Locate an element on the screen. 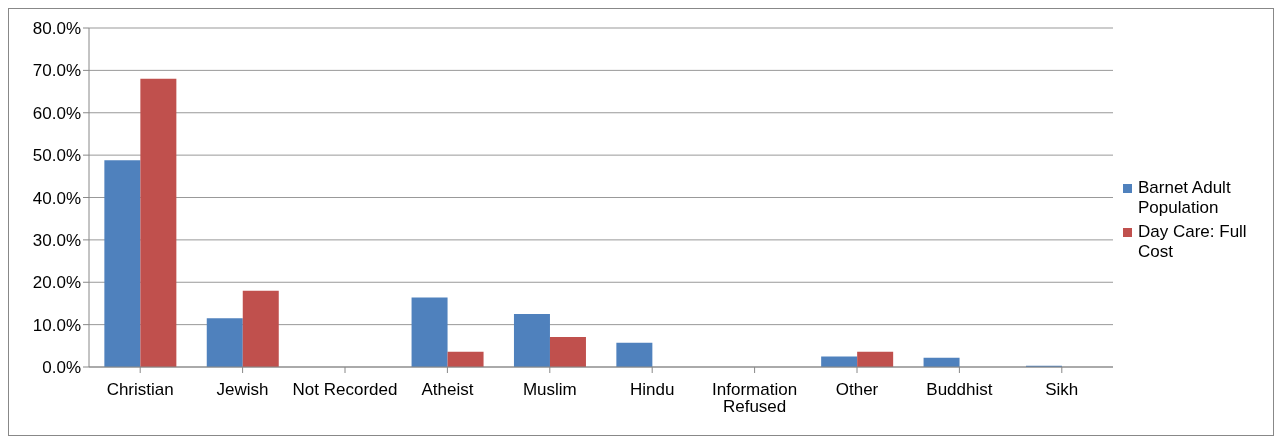 The height and width of the screenshot is (443, 1281). x-tick-label: Buddhist is located at coordinates (959, 390).